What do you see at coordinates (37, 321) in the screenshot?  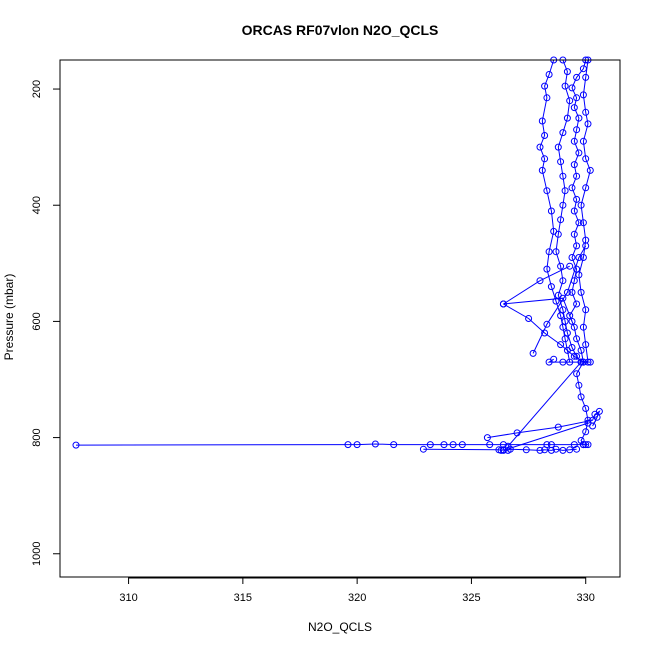 I see `y-tick-label: 600` at bounding box center [37, 321].